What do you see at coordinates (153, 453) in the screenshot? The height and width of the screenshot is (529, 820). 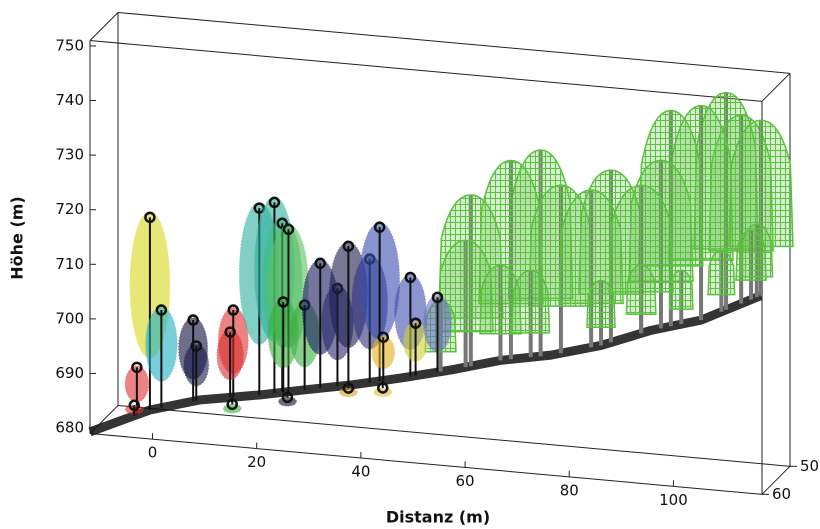 I see `x-tick-label: 0` at bounding box center [153, 453].